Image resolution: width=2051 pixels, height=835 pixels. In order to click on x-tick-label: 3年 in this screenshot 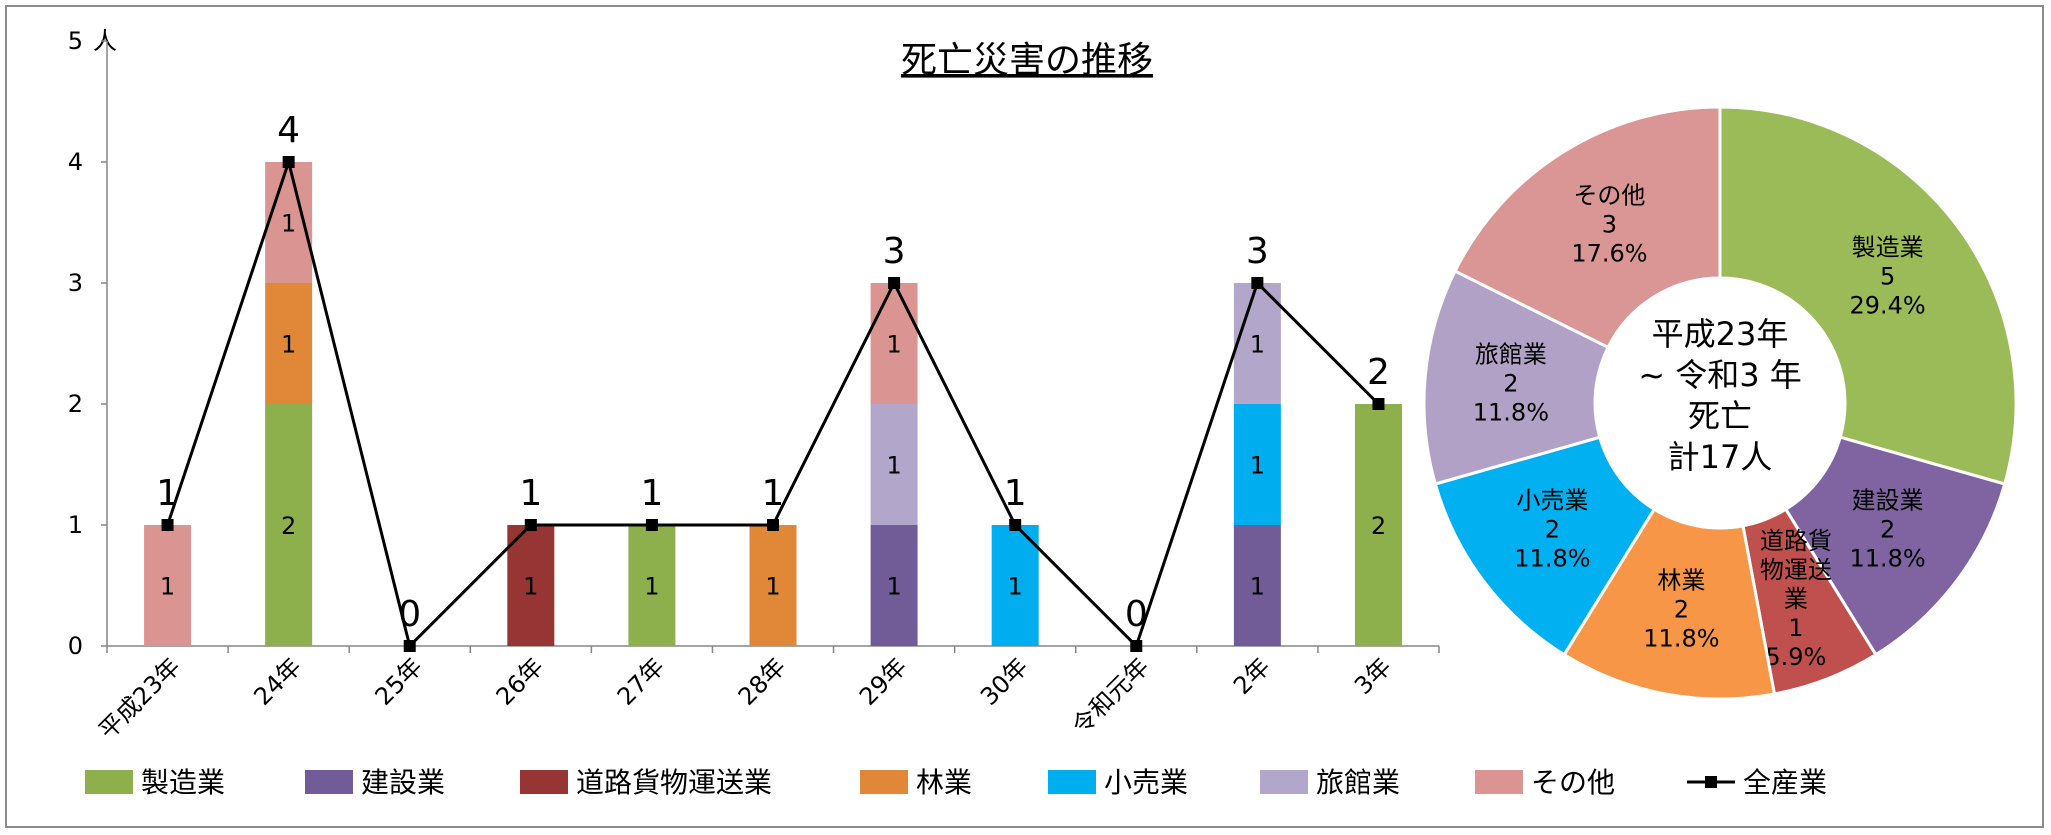, I will do `click(1373, 676)`.